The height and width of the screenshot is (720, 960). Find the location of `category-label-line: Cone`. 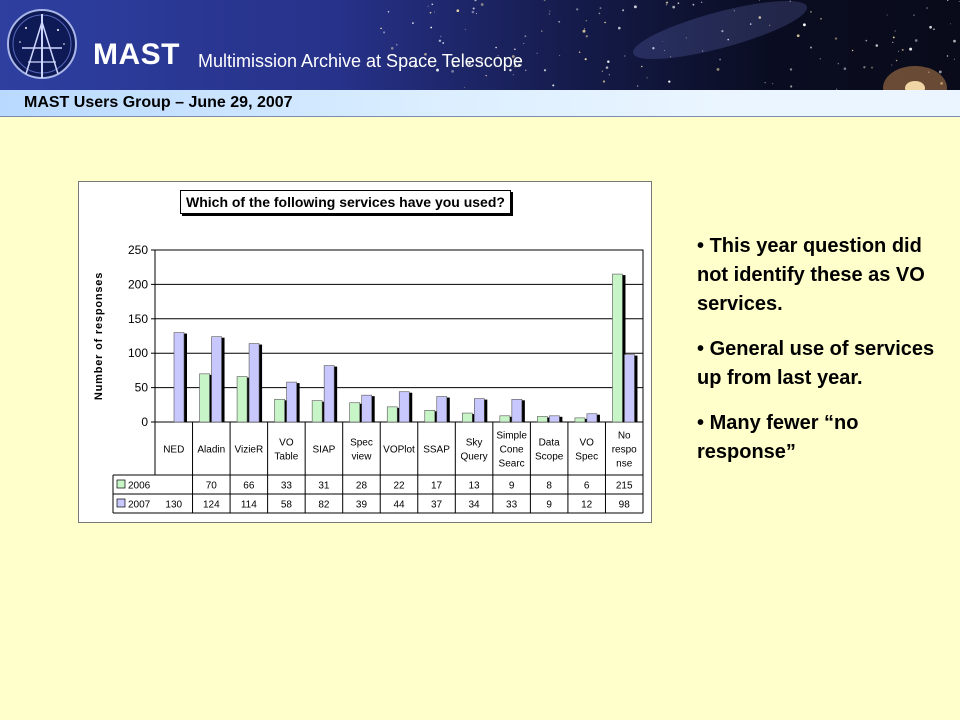

category-label-line: Cone is located at coordinates (512, 450).